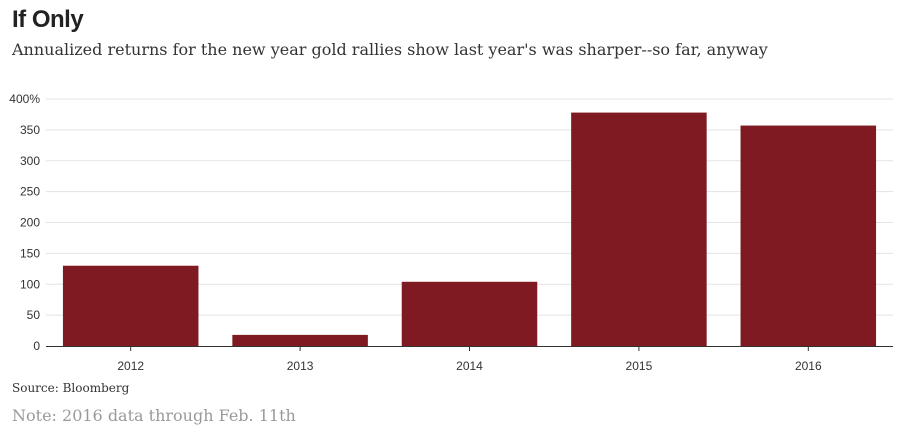 This screenshot has height=435, width=911. What do you see at coordinates (30, 161) in the screenshot?
I see `y-tick-label: 300` at bounding box center [30, 161].